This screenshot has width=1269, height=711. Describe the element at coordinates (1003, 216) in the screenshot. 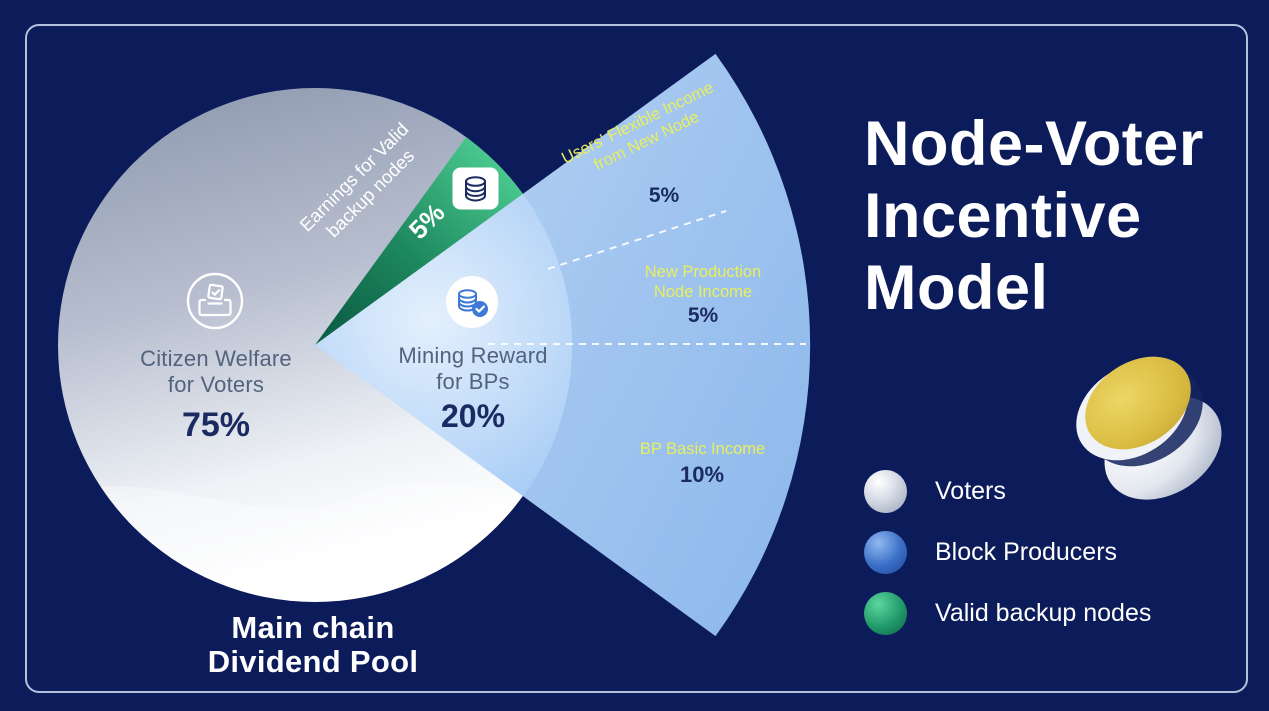

I see `page-title-line2: Incentive` at that location.